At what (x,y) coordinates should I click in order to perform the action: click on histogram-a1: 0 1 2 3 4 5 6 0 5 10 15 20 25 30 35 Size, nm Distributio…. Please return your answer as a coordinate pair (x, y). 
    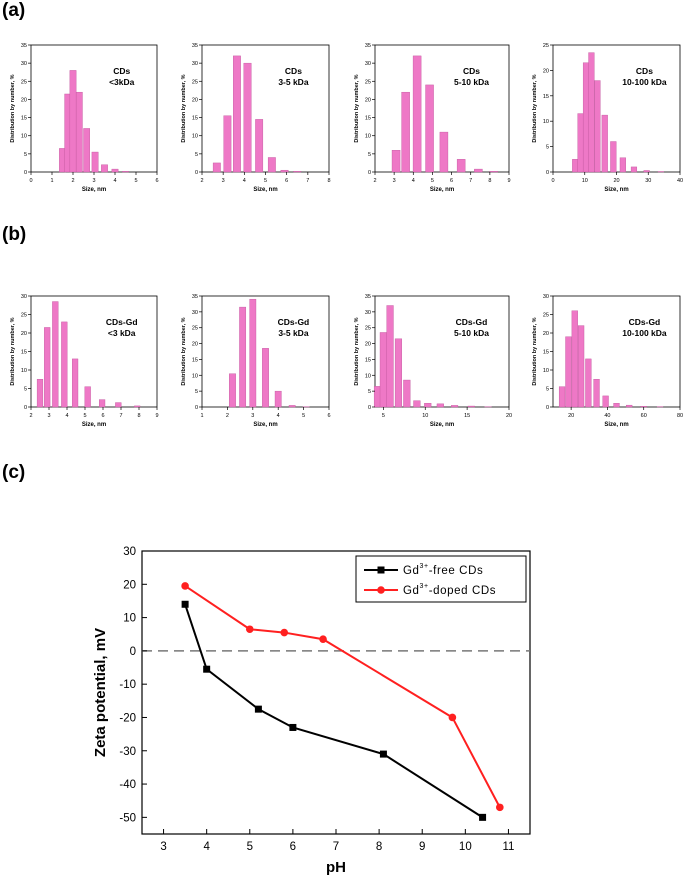
    Looking at the image, I should click on (84, 118).